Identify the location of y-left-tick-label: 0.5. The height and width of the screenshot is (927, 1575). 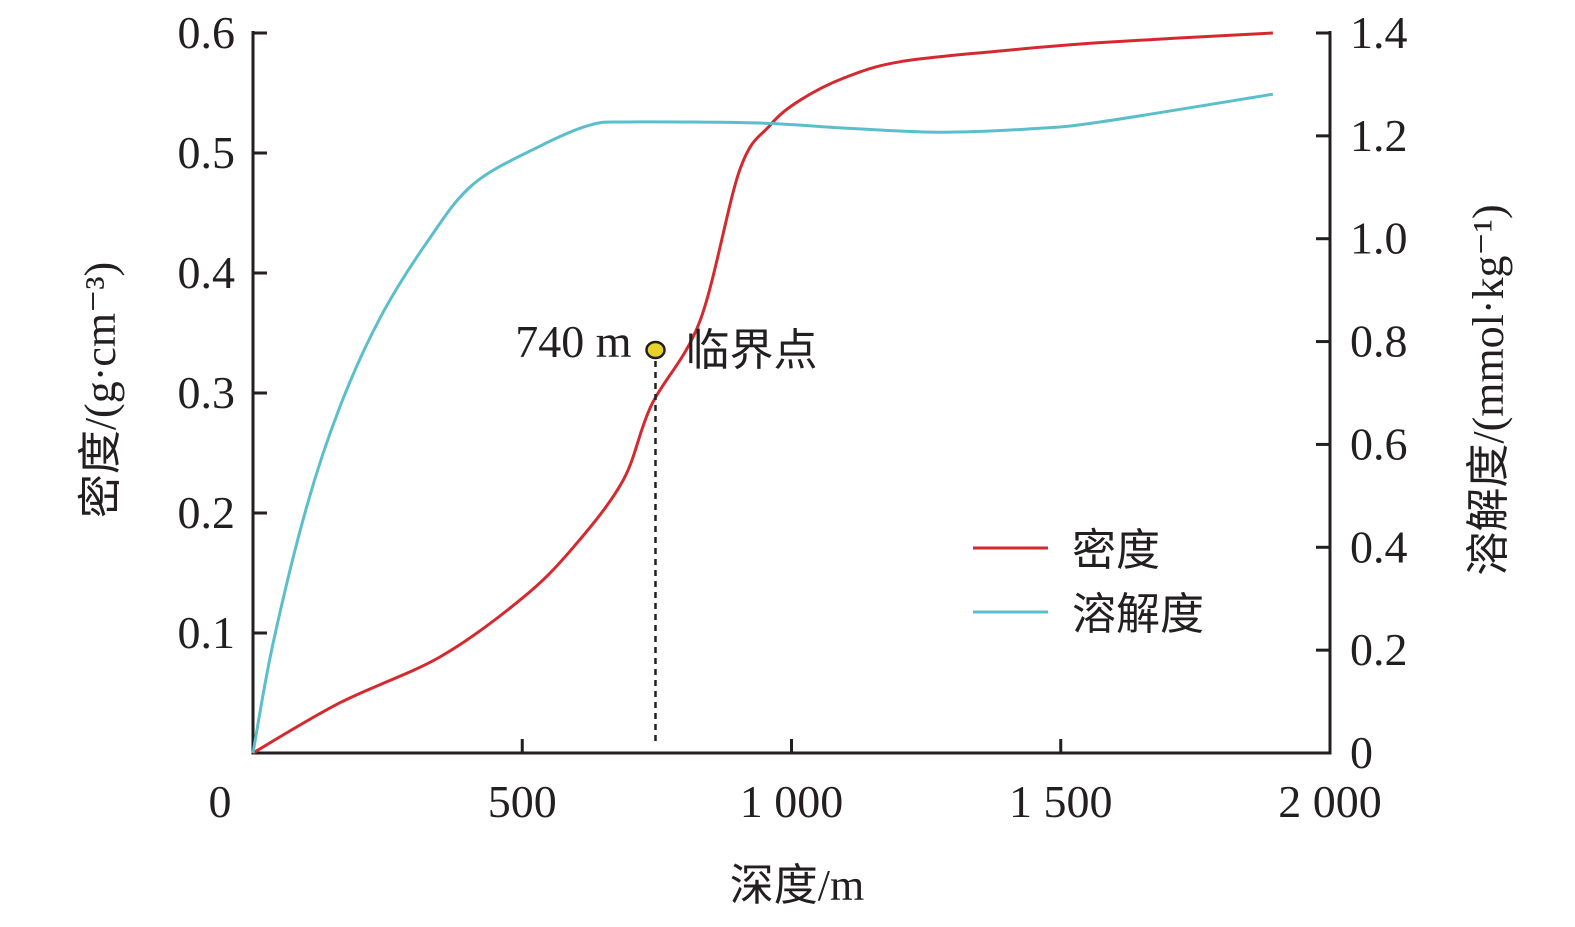
(207, 152).